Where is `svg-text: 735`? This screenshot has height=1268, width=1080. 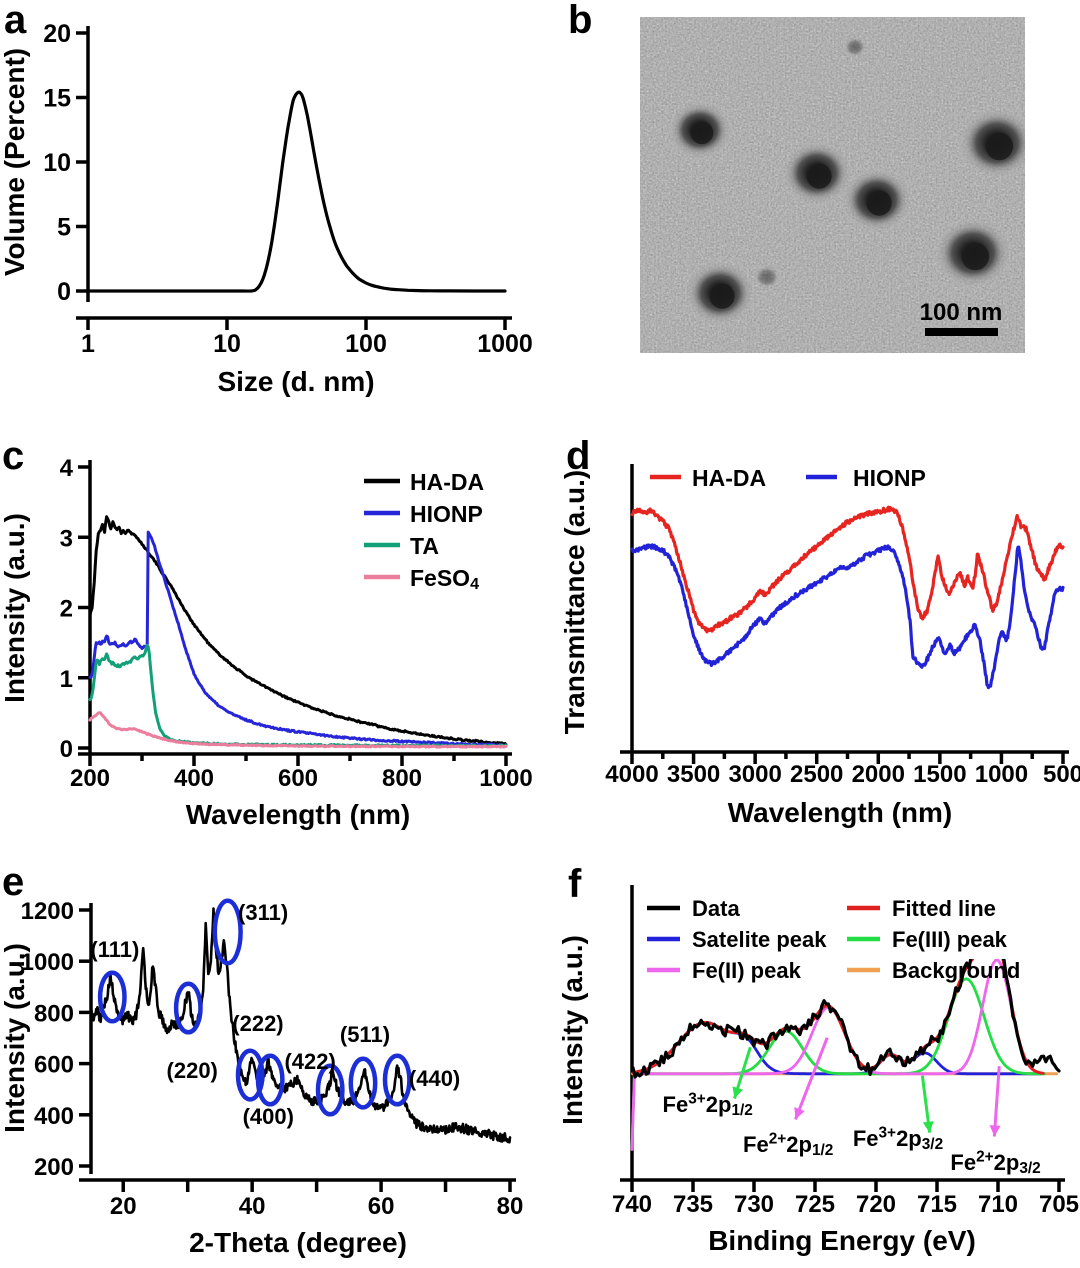
svg-text: 735 is located at coordinates (693, 1204).